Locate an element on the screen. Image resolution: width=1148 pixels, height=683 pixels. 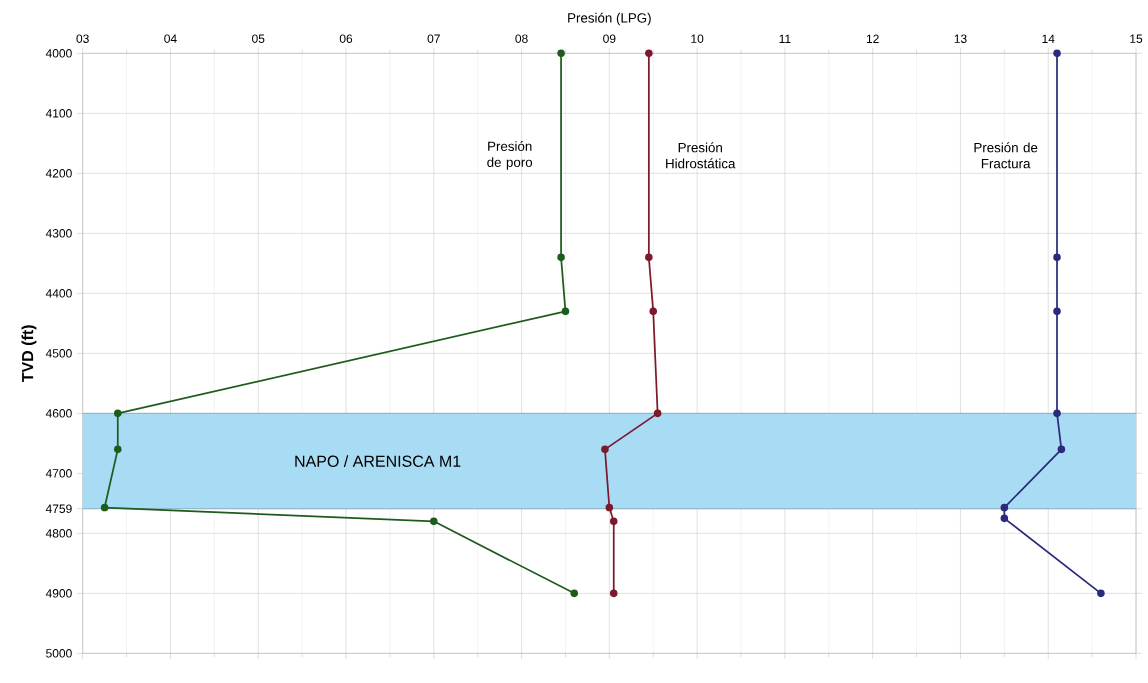
x-tick-label: 07 is located at coordinates (433, 39).